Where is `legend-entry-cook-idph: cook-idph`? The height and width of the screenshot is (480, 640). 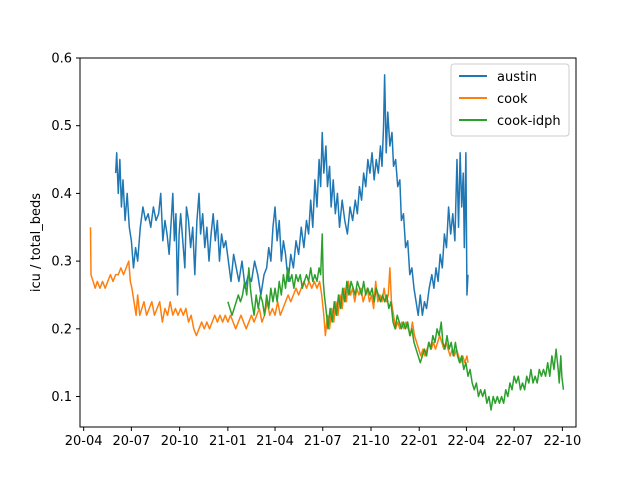
legend-entry-cook-idph: cook-idph is located at coordinates (510, 121).